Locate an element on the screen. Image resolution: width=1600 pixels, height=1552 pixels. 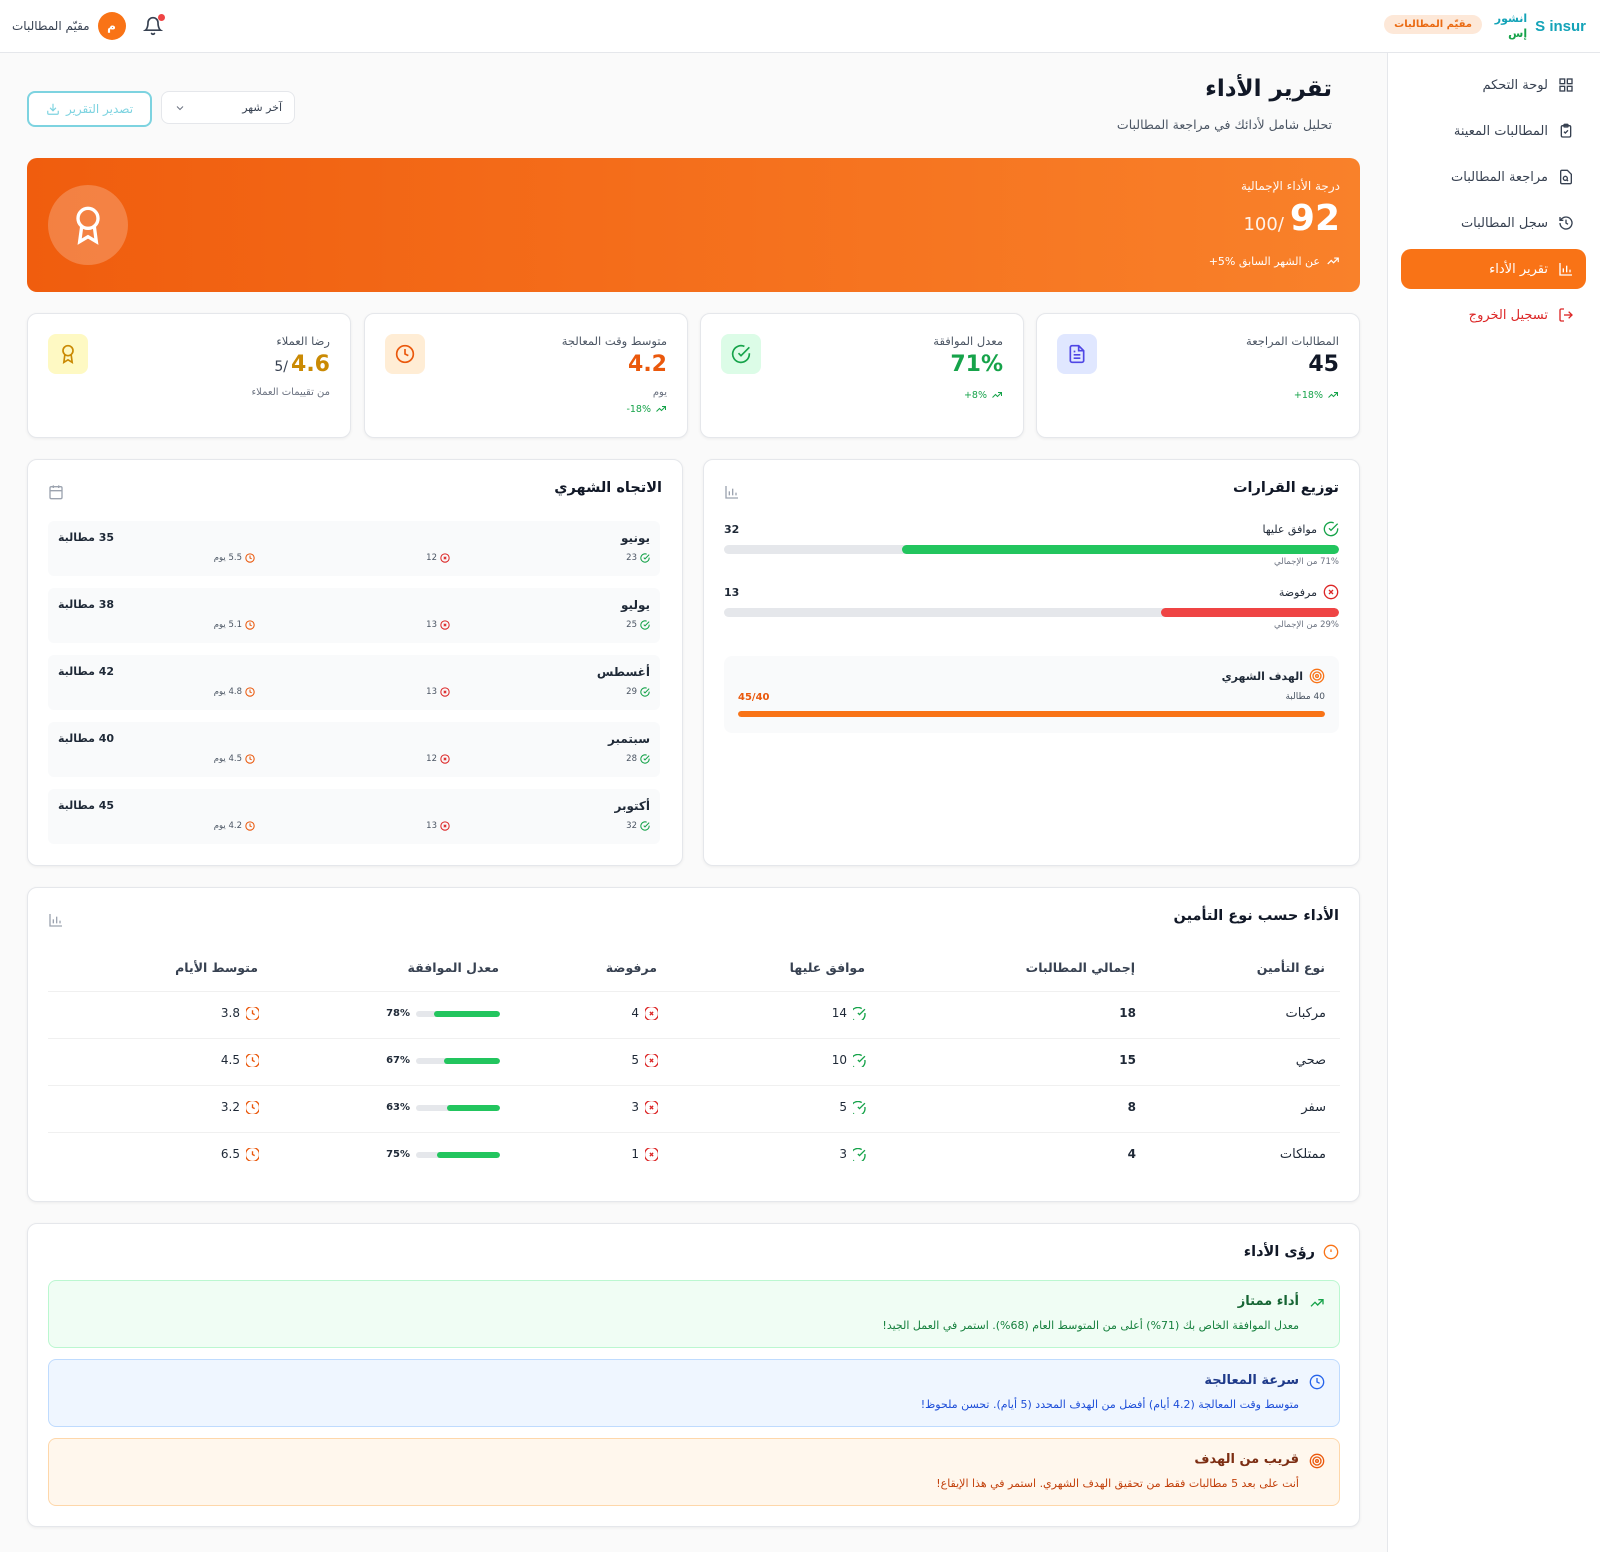
table-header: مرفوضة is located at coordinates (631, 967).